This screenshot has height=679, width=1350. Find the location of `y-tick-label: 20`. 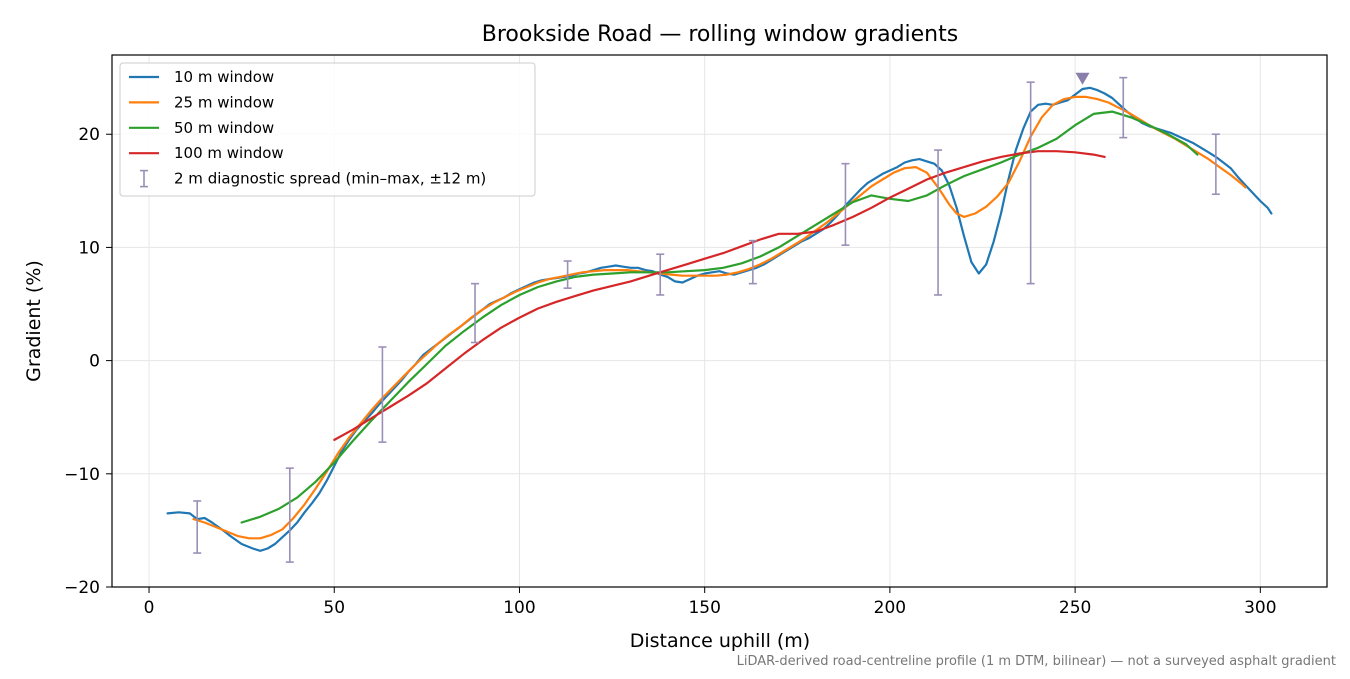

y-tick-label: 20 is located at coordinates (89, 135).